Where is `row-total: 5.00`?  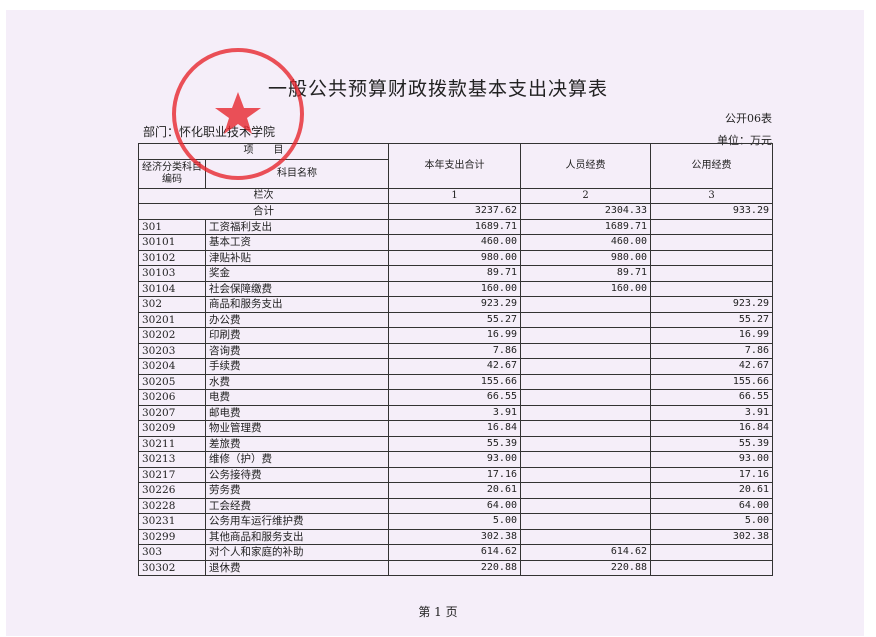
row-total: 5.00 is located at coordinates (454, 521).